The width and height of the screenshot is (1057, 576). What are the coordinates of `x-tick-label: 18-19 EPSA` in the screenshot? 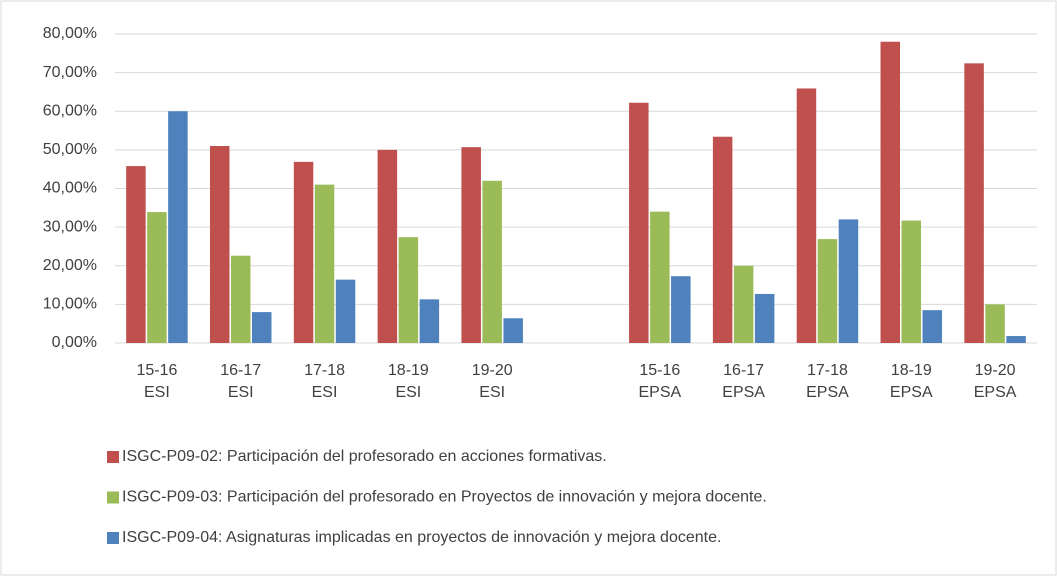 It's located at (911, 381).